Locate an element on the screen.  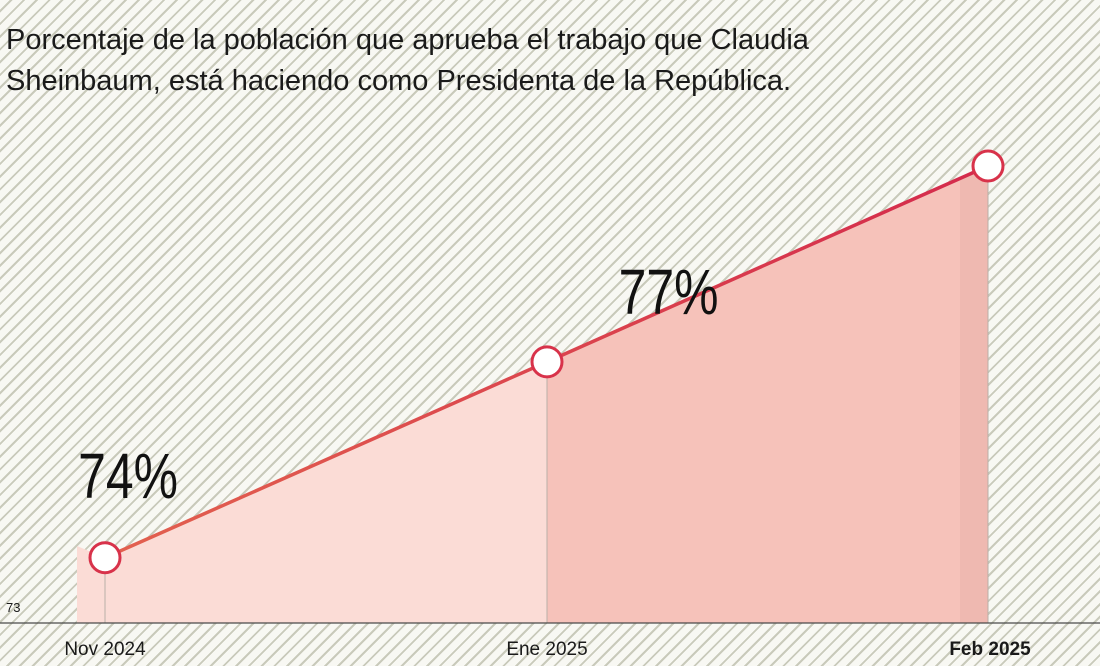
x-tick-label-1: Nov 2024 is located at coordinates (105, 649).